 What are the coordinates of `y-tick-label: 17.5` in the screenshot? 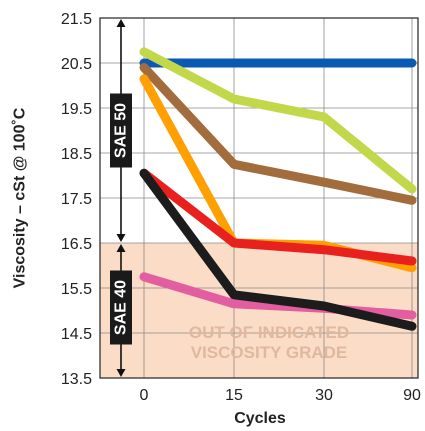 It's located at (76, 199).